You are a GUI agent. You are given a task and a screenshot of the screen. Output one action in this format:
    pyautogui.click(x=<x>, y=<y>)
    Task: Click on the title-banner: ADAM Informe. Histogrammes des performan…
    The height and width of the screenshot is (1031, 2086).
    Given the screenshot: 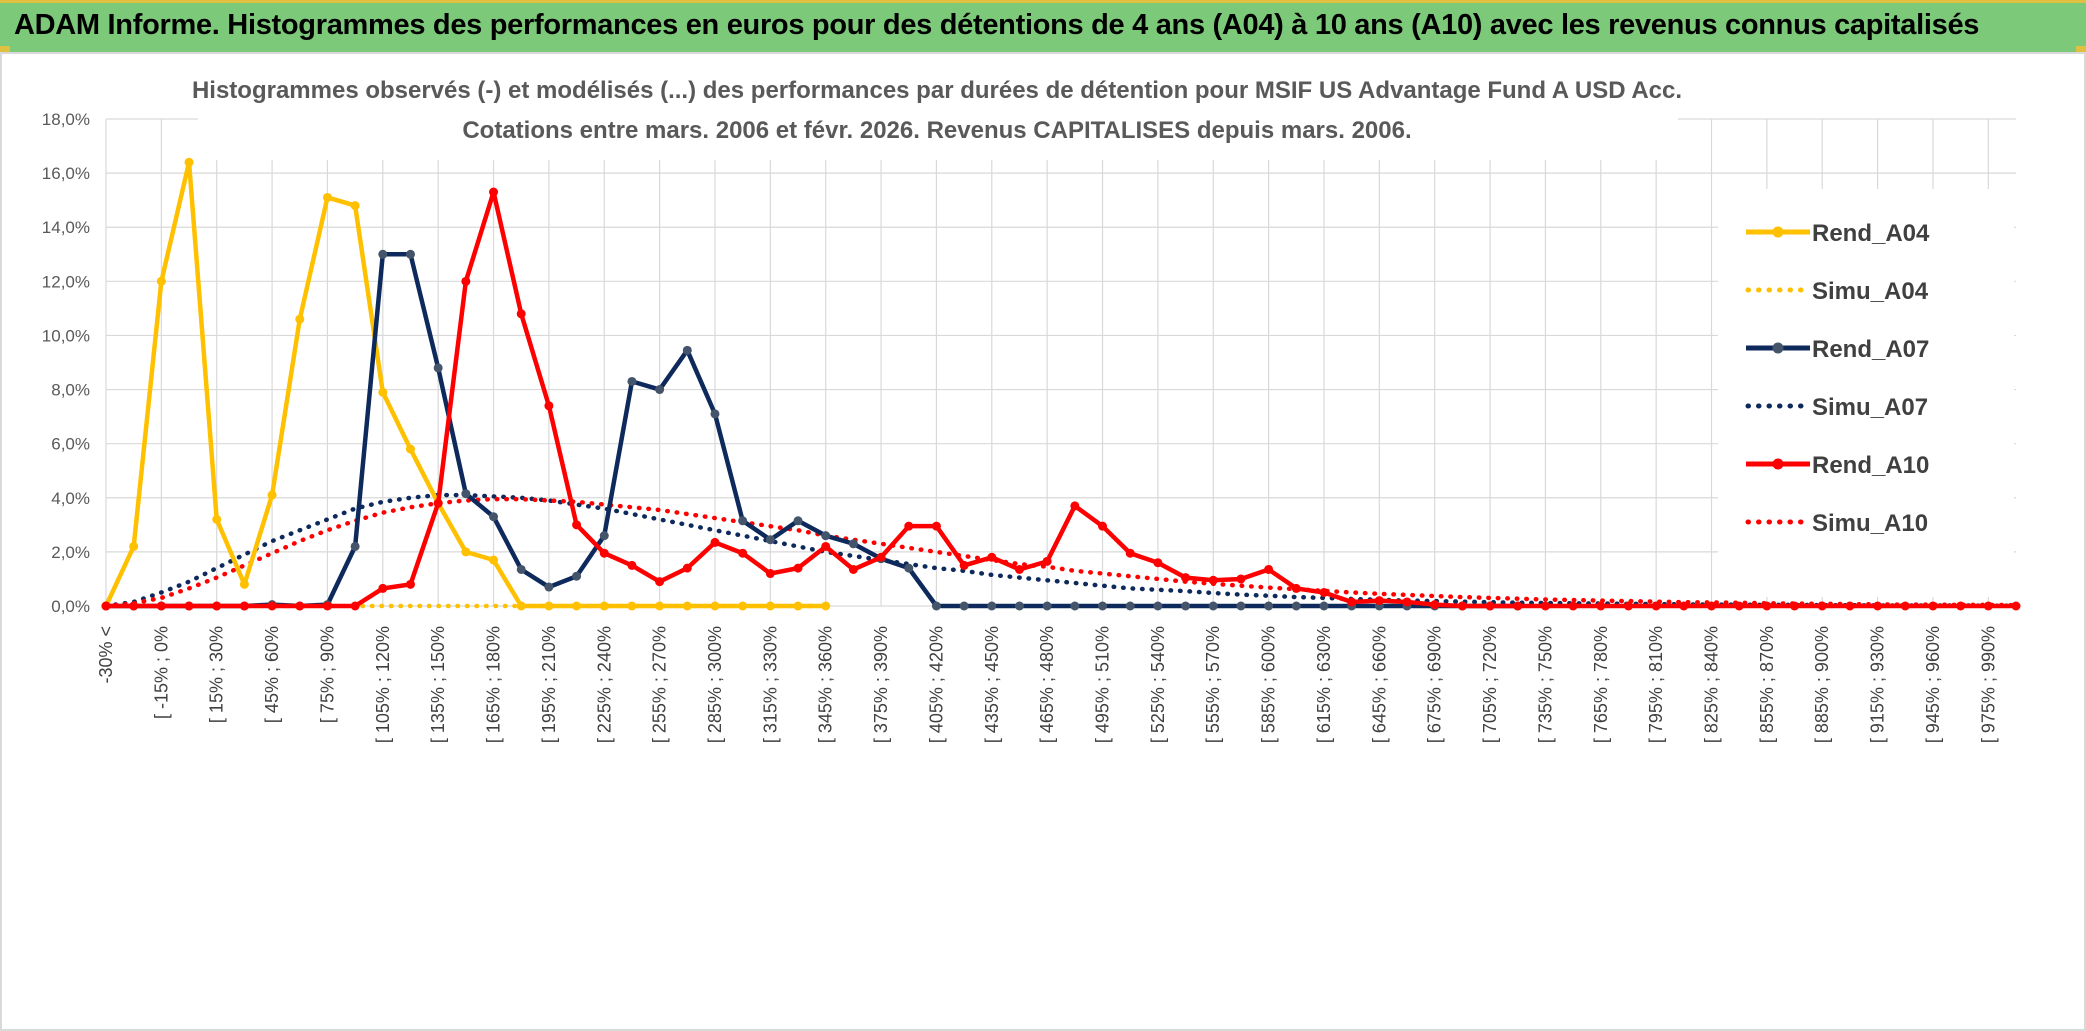 What is the action you would take?
    pyautogui.click(x=1043, y=26)
    